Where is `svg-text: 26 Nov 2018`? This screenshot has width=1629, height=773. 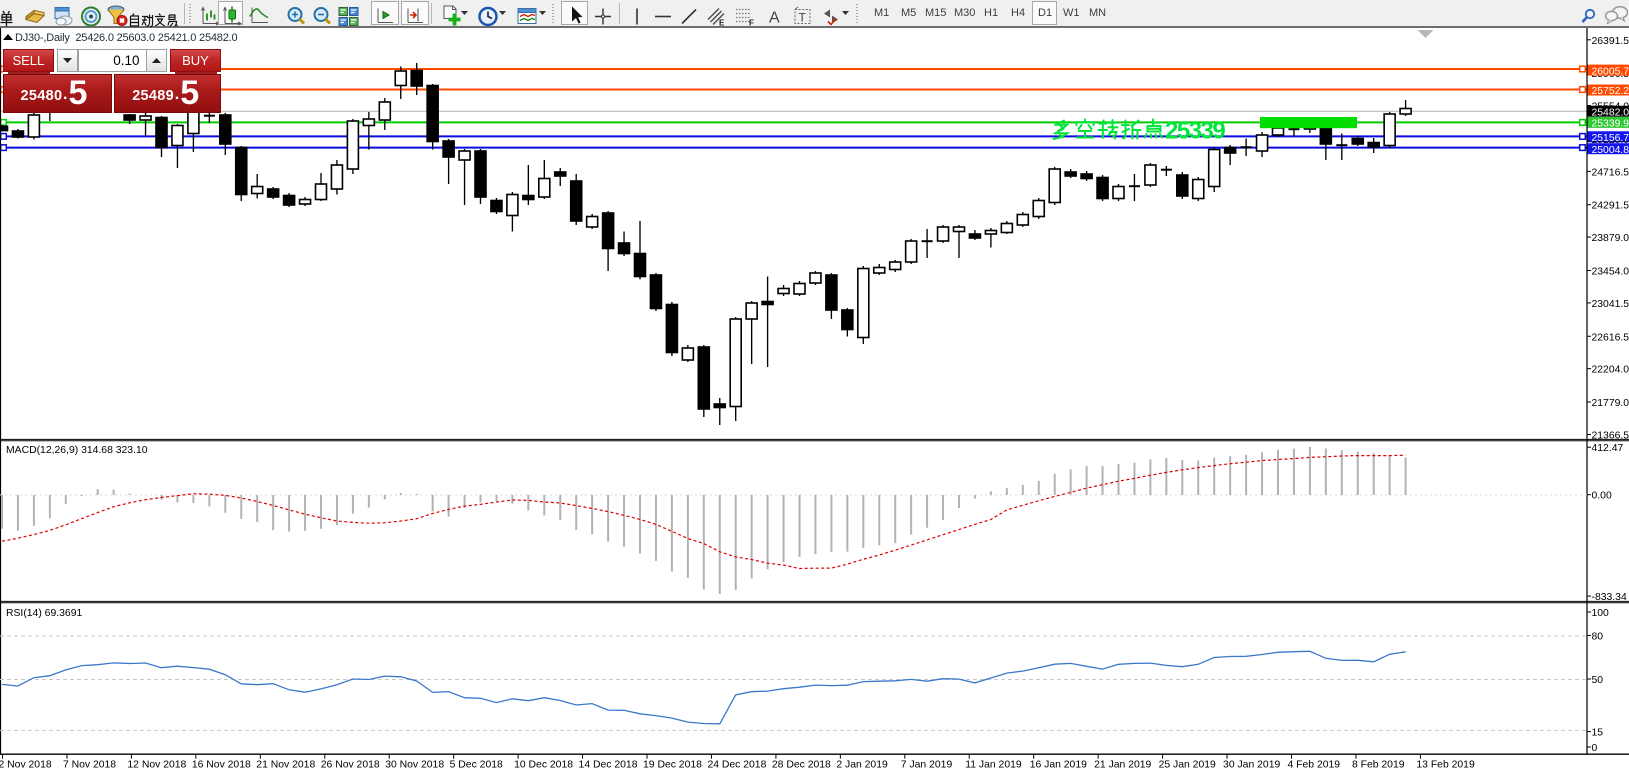
svg-text: 26 Nov 2018 is located at coordinates (350, 765).